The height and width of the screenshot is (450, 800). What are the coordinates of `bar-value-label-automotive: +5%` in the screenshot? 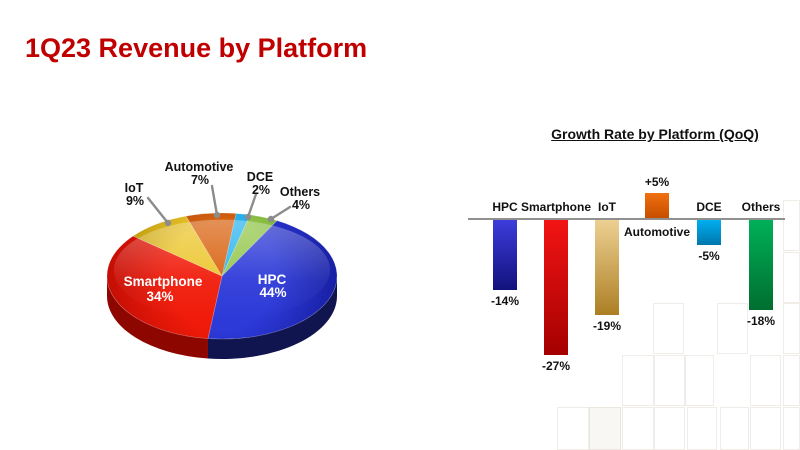 It's located at (657, 182).